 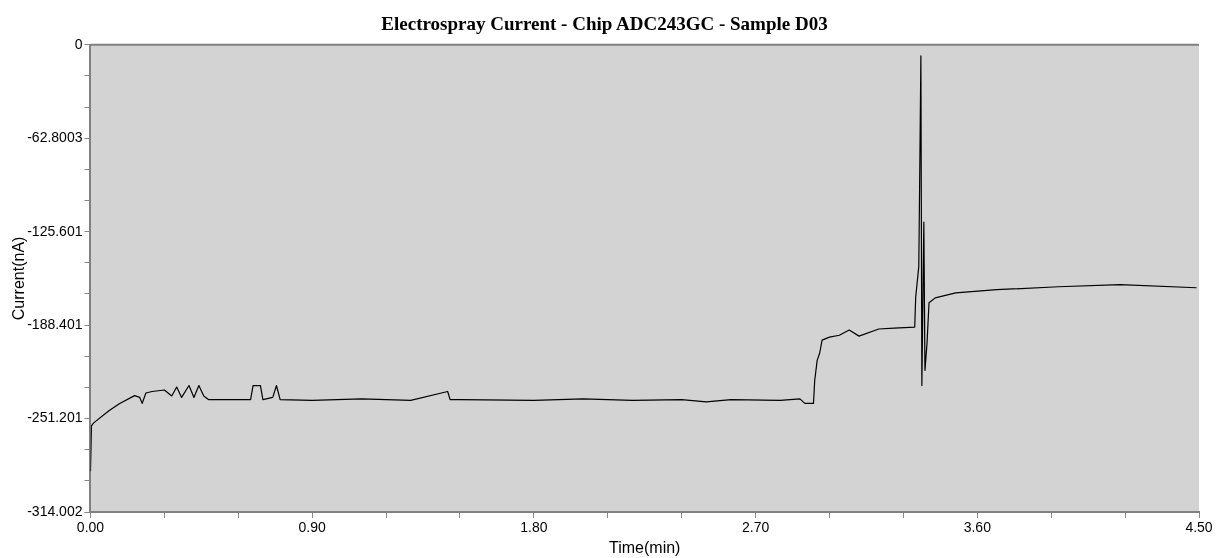 What do you see at coordinates (534, 527) in the screenshot?
I see `x-tick-label: 1.80` at bounding box center [534, 527].